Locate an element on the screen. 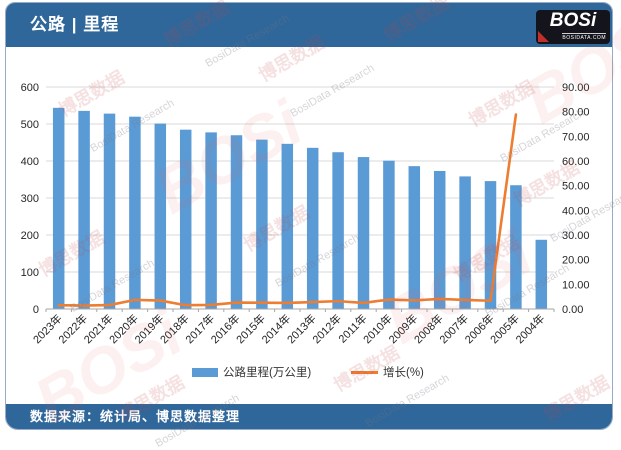  logo-flag-icon is located at coordinates (543, 36).